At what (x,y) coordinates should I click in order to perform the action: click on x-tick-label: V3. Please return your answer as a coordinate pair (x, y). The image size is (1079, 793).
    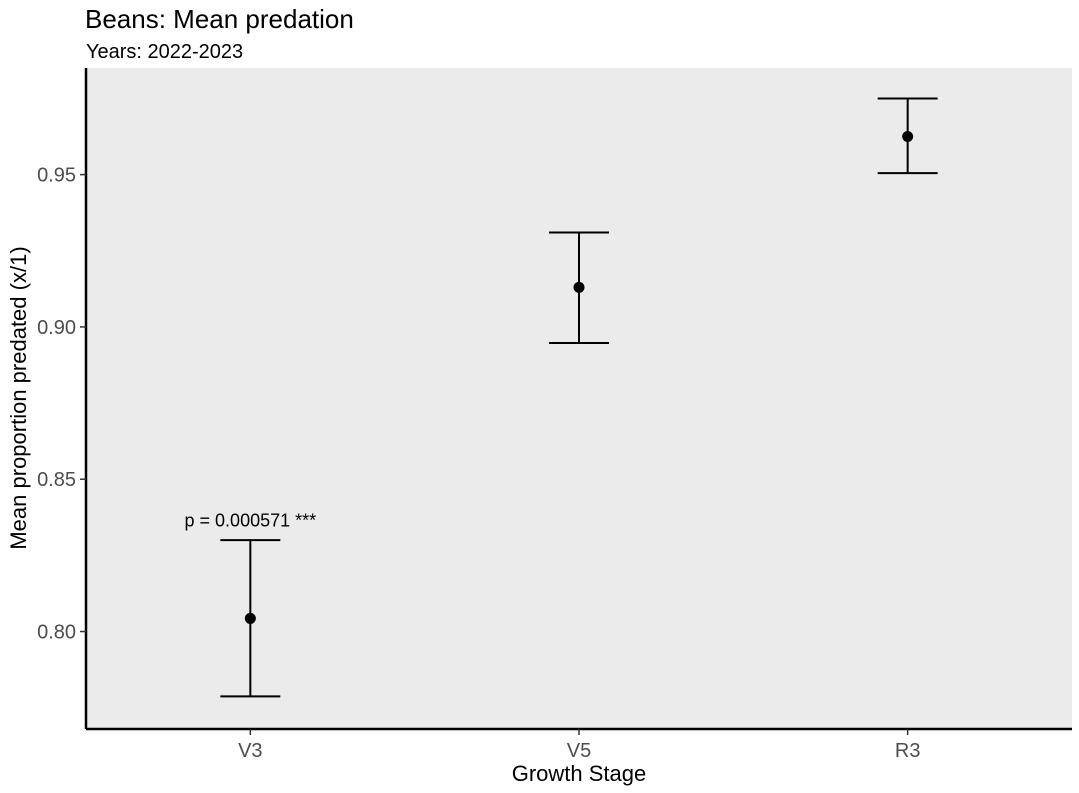
    Looking at the image, I should click on (250, 751).